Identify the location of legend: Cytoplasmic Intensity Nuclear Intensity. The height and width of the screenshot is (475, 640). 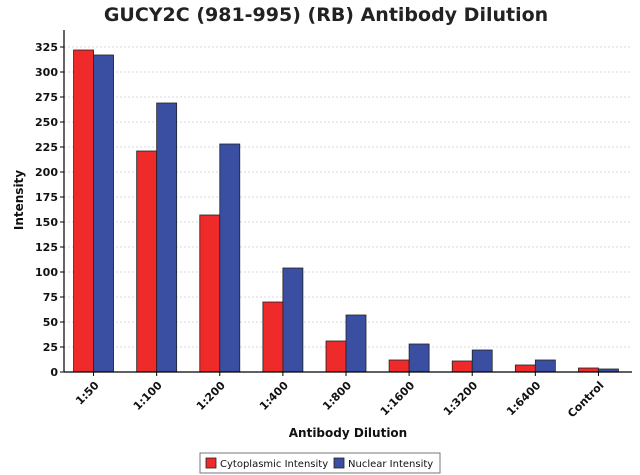
(320, 463).